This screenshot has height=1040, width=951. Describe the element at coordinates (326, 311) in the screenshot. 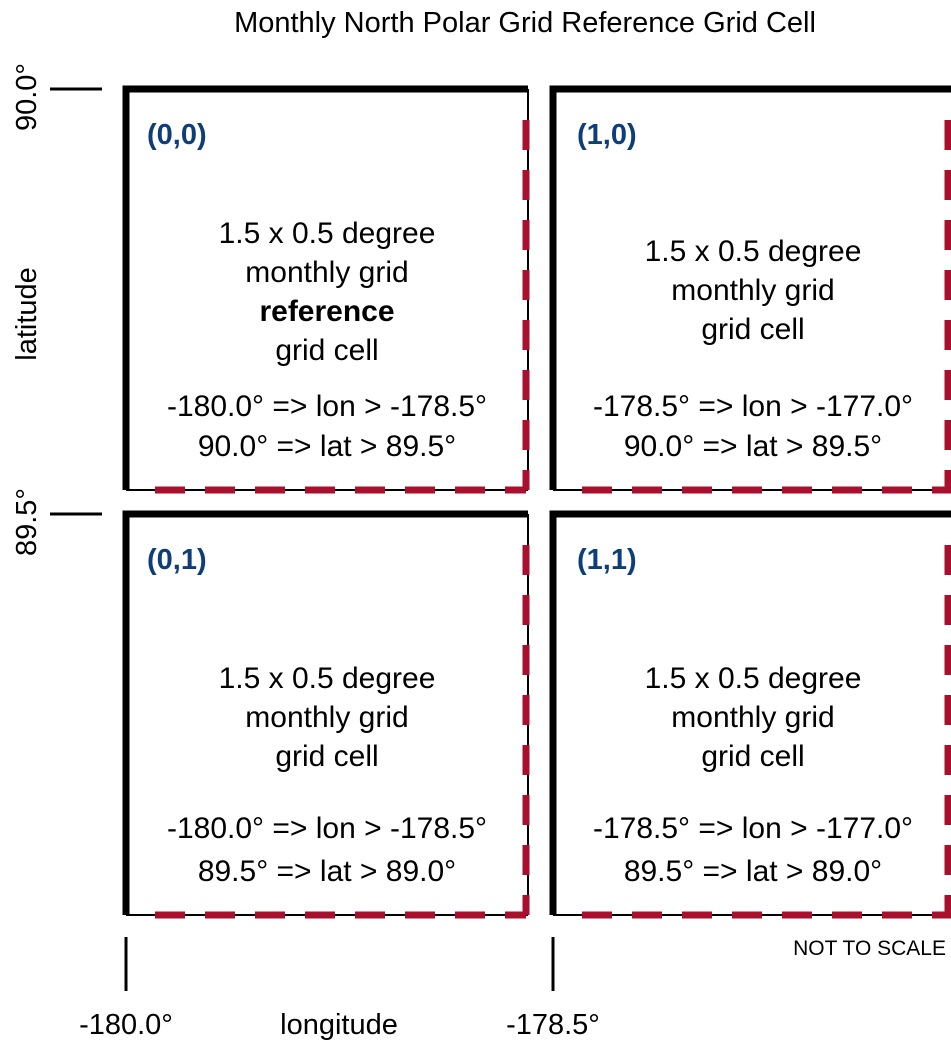

I see `cell-emphasis: reference` at that location.